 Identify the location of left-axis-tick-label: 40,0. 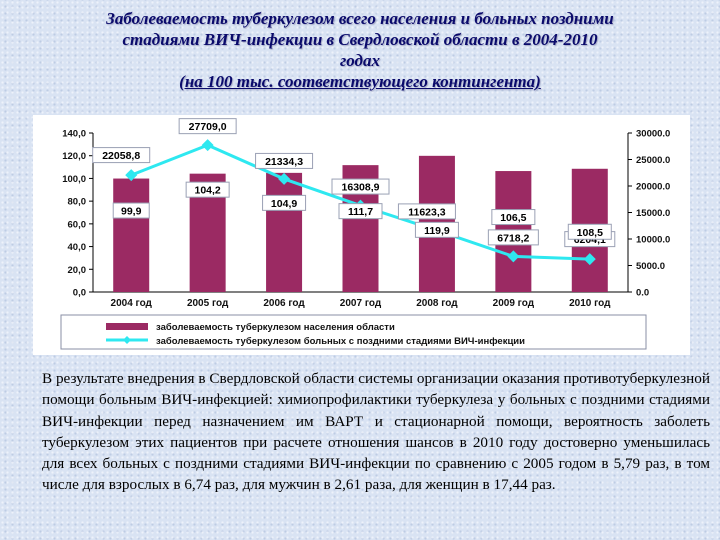
(77, 247).